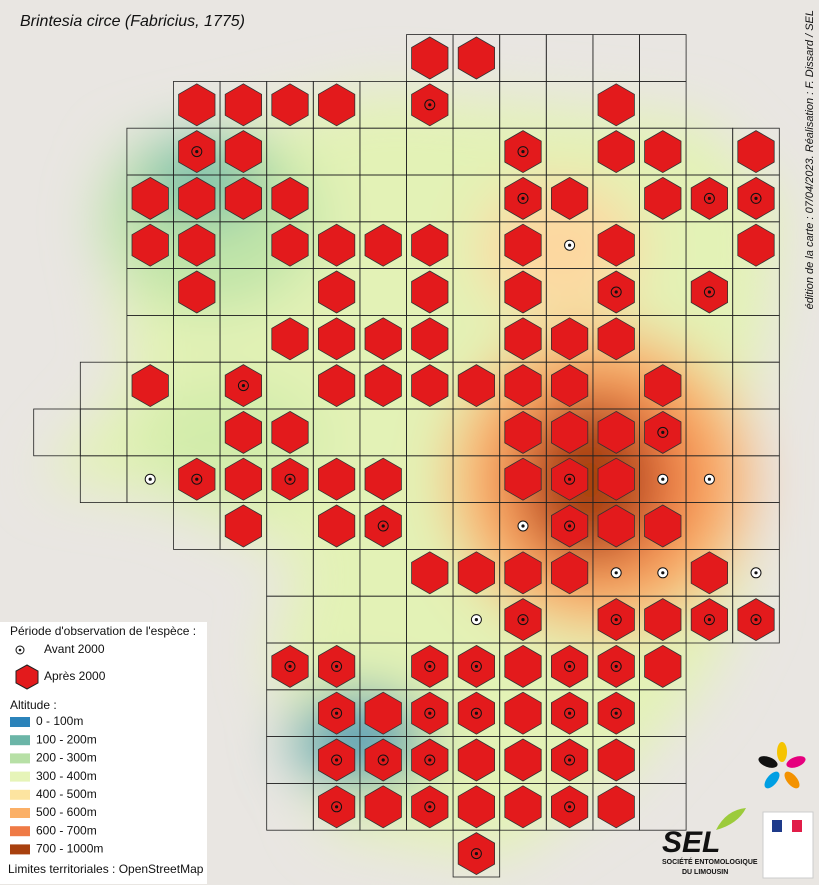  What do you see at coordinates (20, 650) in the screenshot?
I see `legend-dot-symbol` at bounding box center [20, 650].